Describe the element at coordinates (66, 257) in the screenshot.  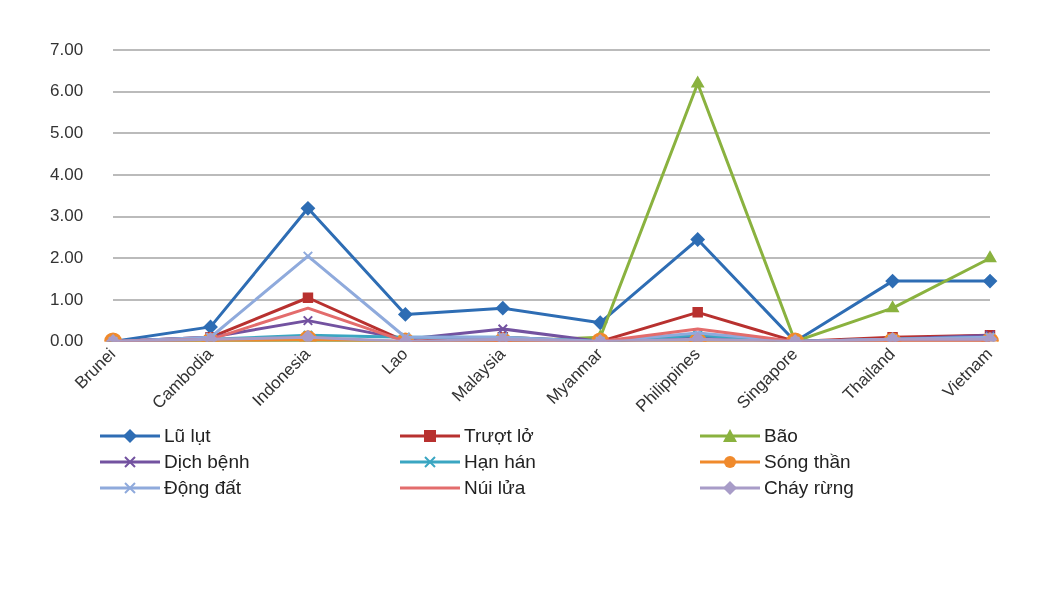
I see `y-tick-label: 2.00` at that location.